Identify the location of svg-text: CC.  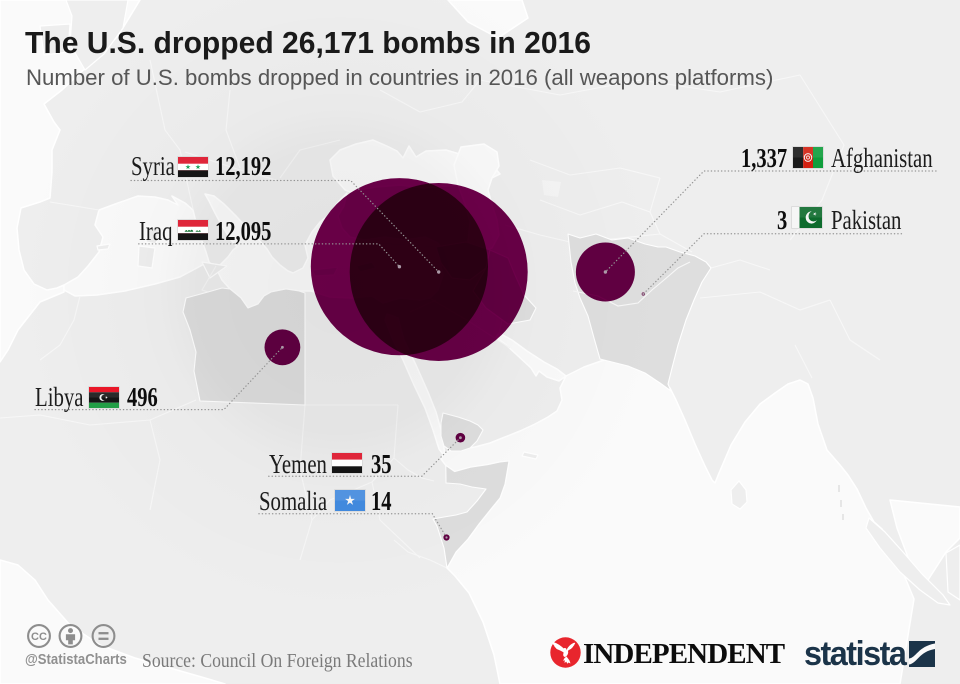
(39, 637).